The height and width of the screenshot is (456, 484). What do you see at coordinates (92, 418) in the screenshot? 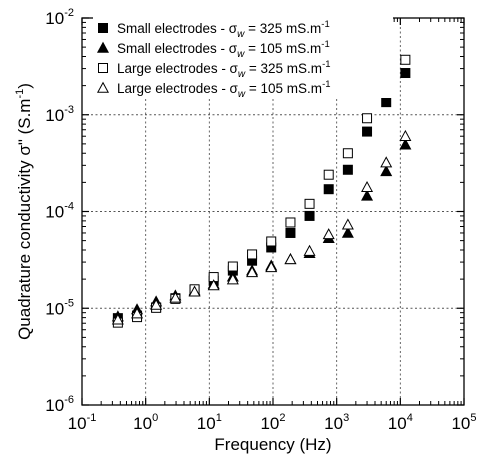
I see `x-tick-label-exponent: -1` at bounding box center [92, 418].